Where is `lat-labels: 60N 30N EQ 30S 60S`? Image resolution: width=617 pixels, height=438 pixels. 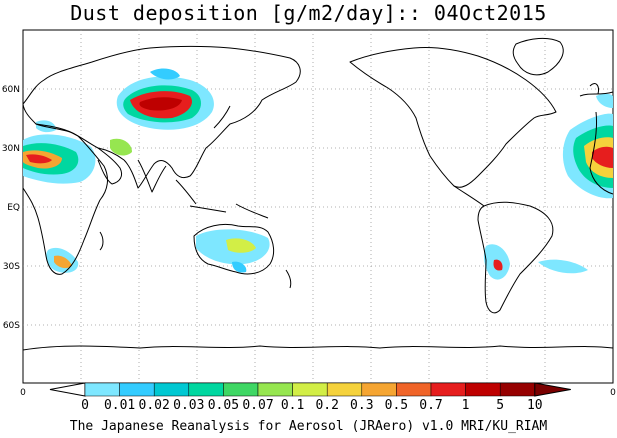 lat-labels: 60N 30N EQ 30S 60S is located at coordinates (11, 208).